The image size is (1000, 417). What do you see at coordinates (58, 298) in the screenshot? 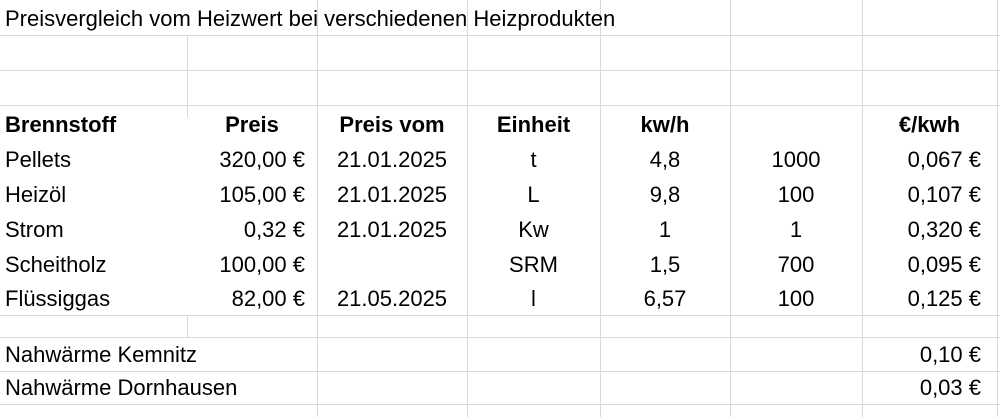
I see `table-cell: Flüssiggas` at bounding box center [58, 298].